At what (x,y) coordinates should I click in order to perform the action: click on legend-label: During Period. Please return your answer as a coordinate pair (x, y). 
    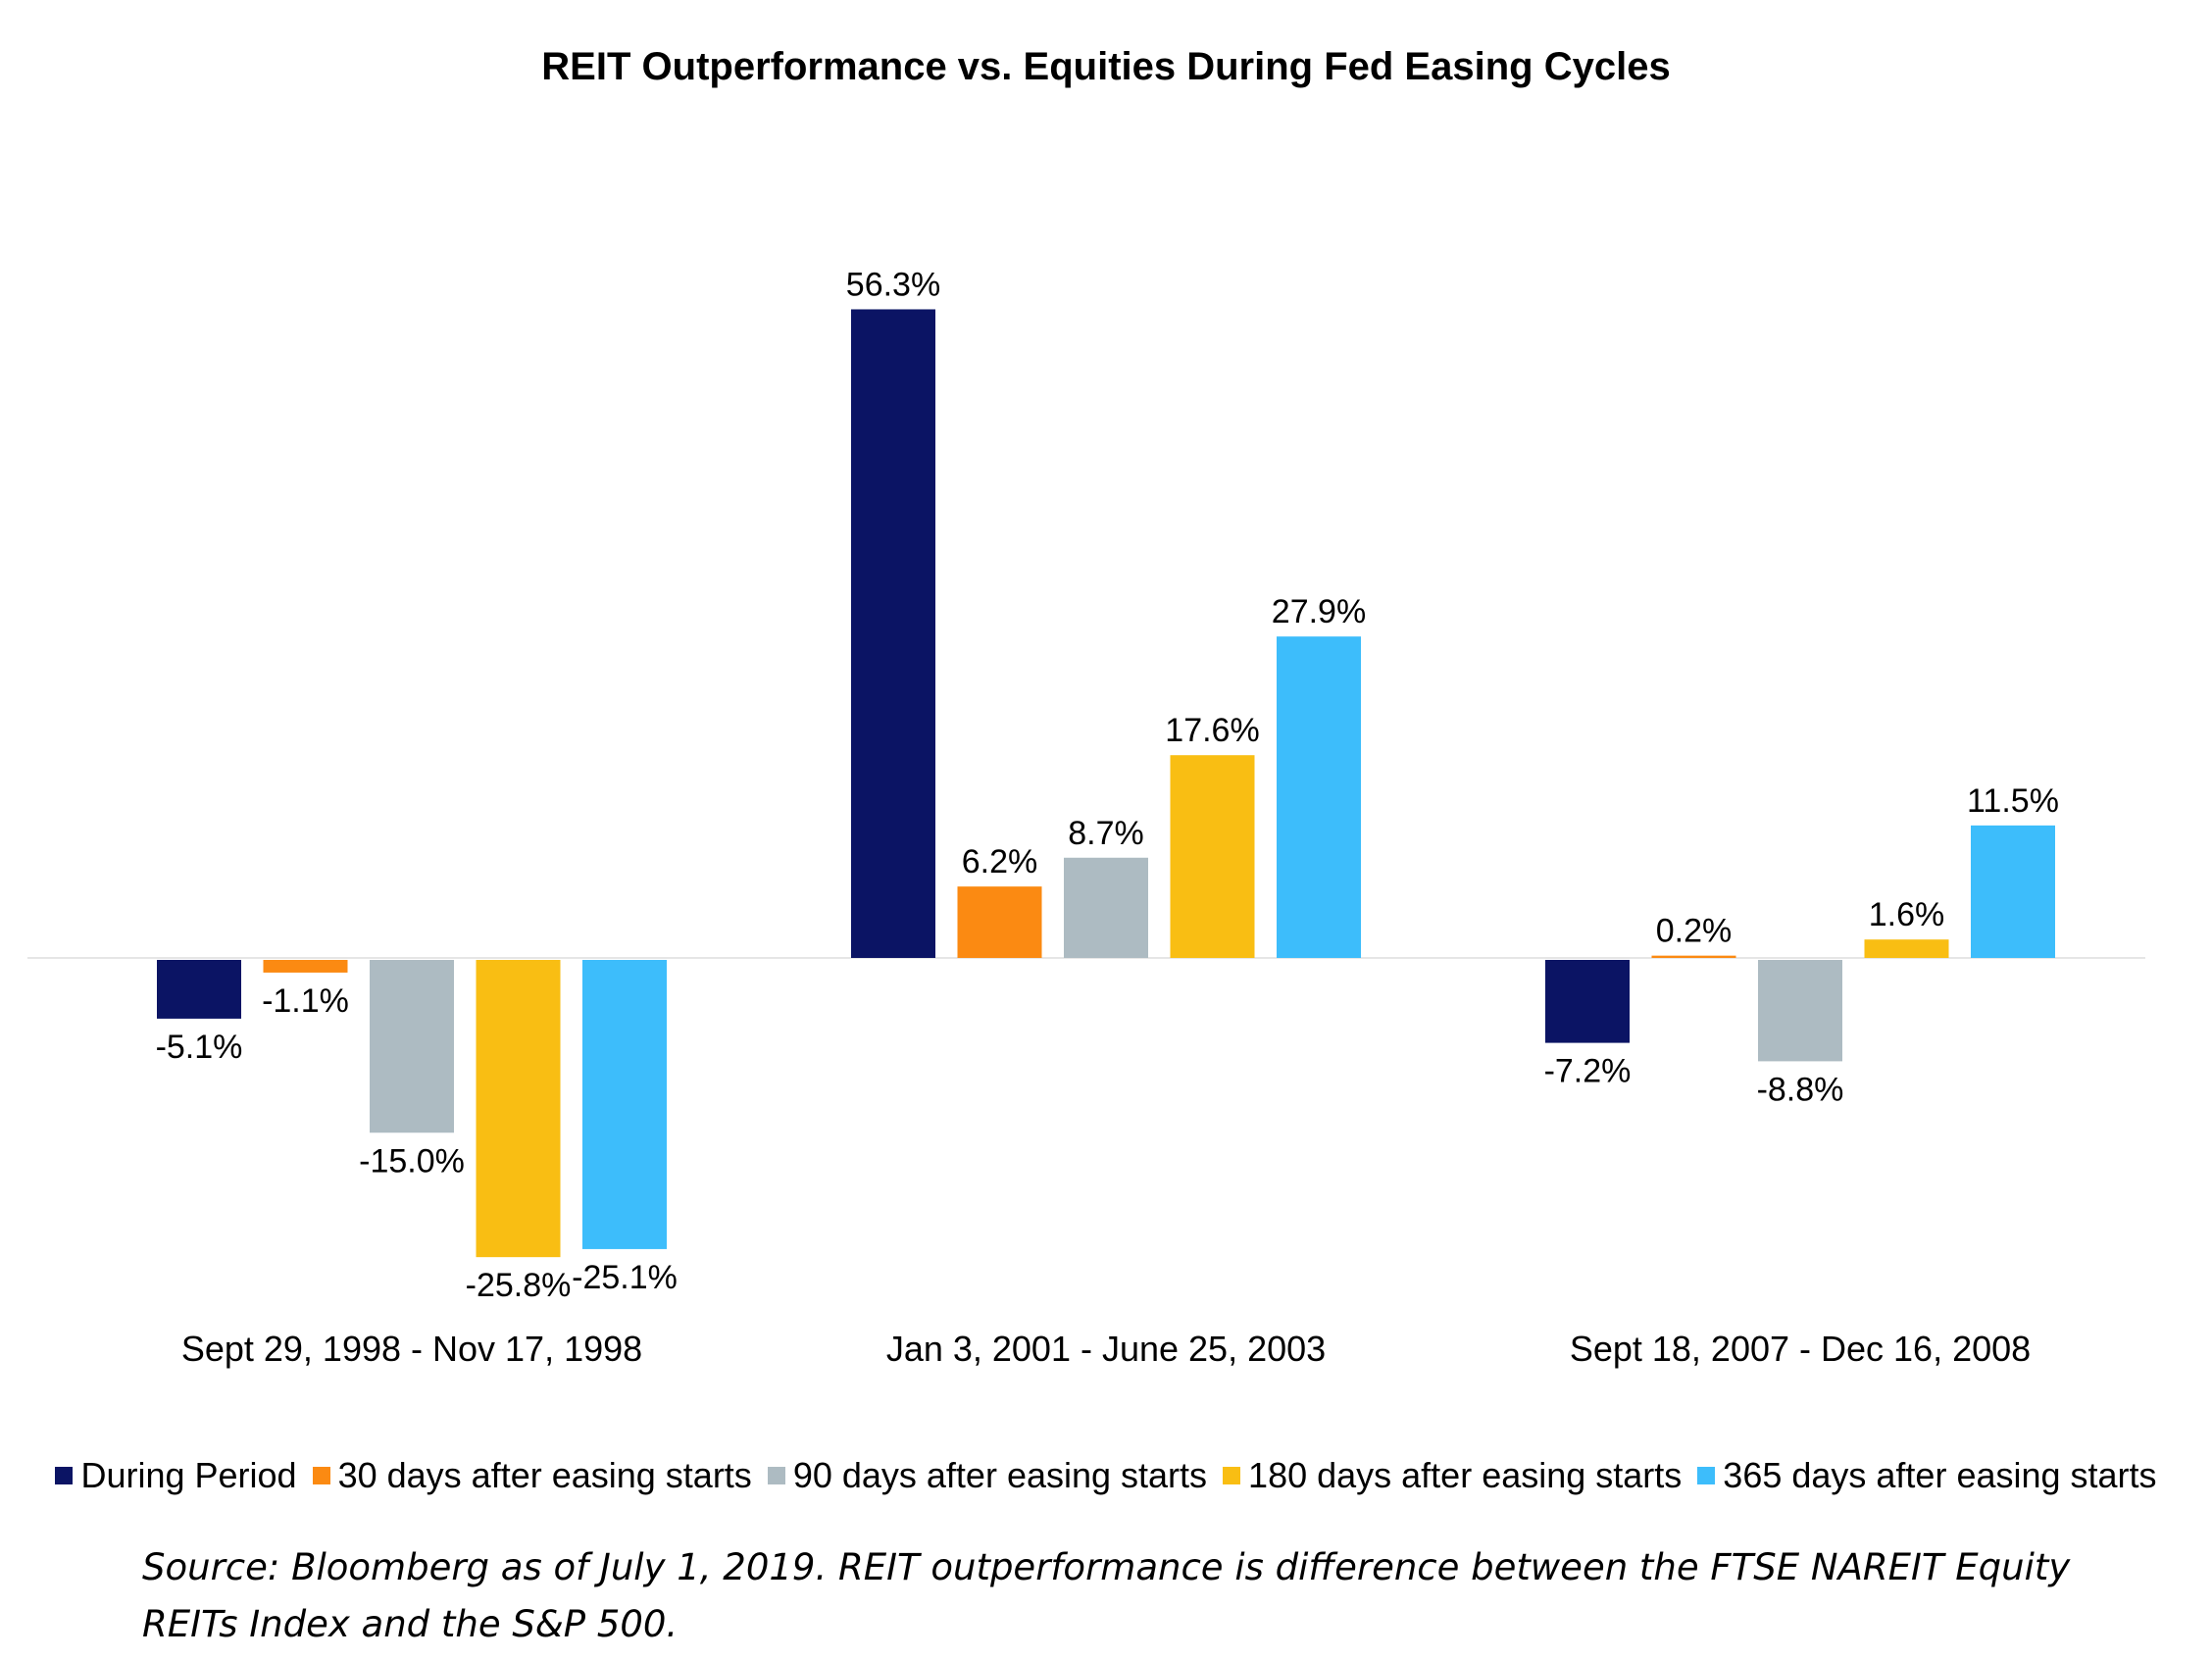
    Looking at the image, I should click on (188, 1475).